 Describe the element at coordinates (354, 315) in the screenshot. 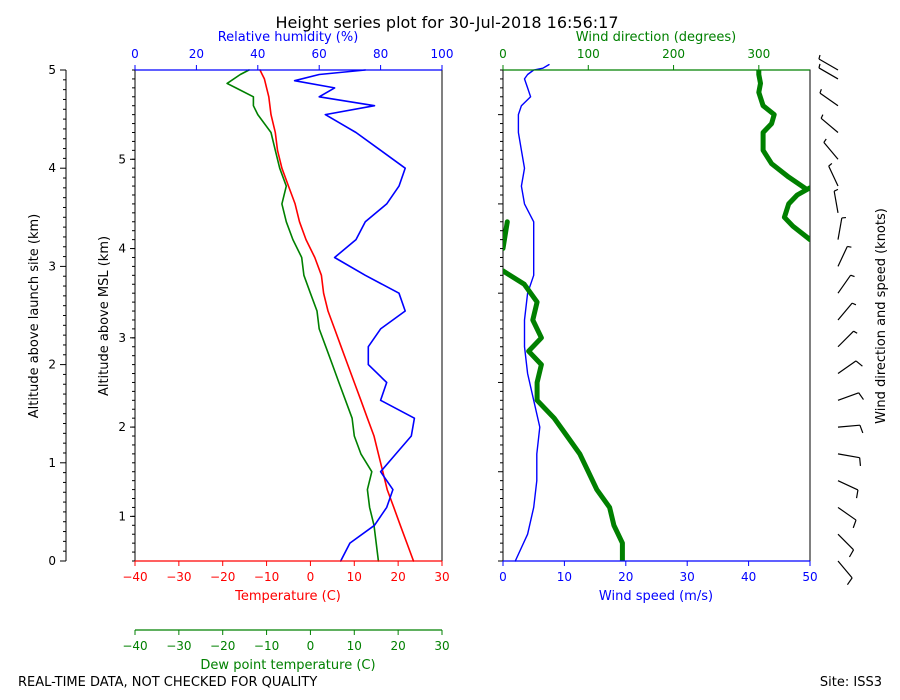

I see `humidity-line` at that location.